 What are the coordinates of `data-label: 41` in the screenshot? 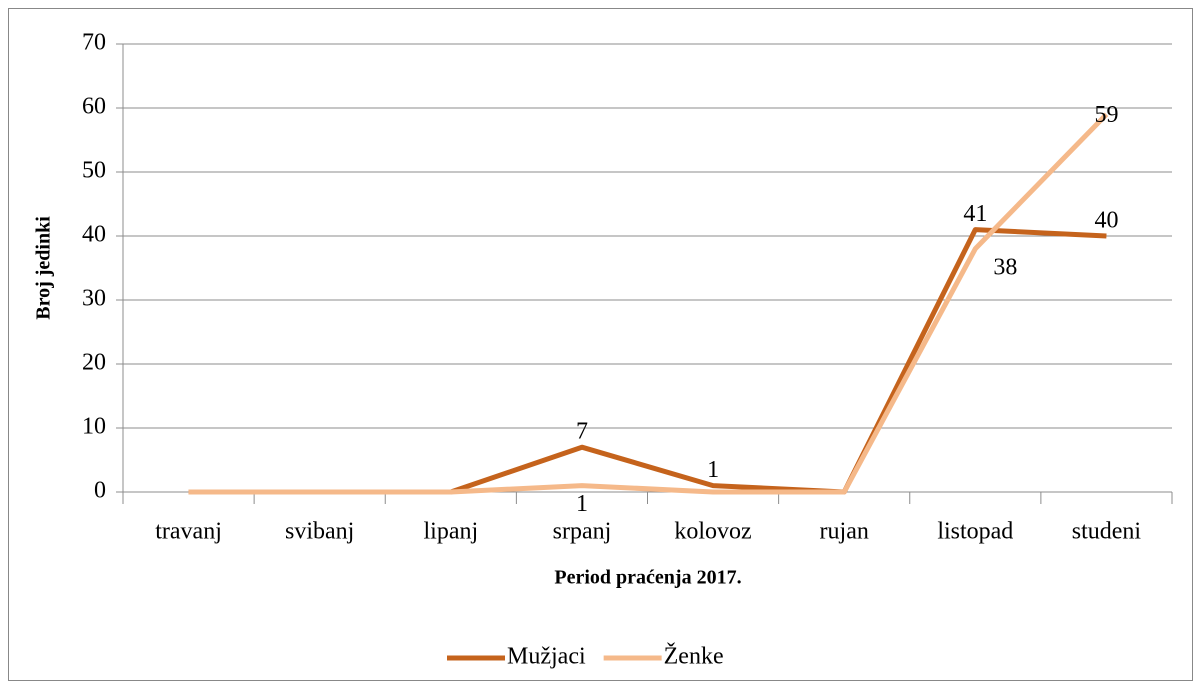 It's located at (975, 214).